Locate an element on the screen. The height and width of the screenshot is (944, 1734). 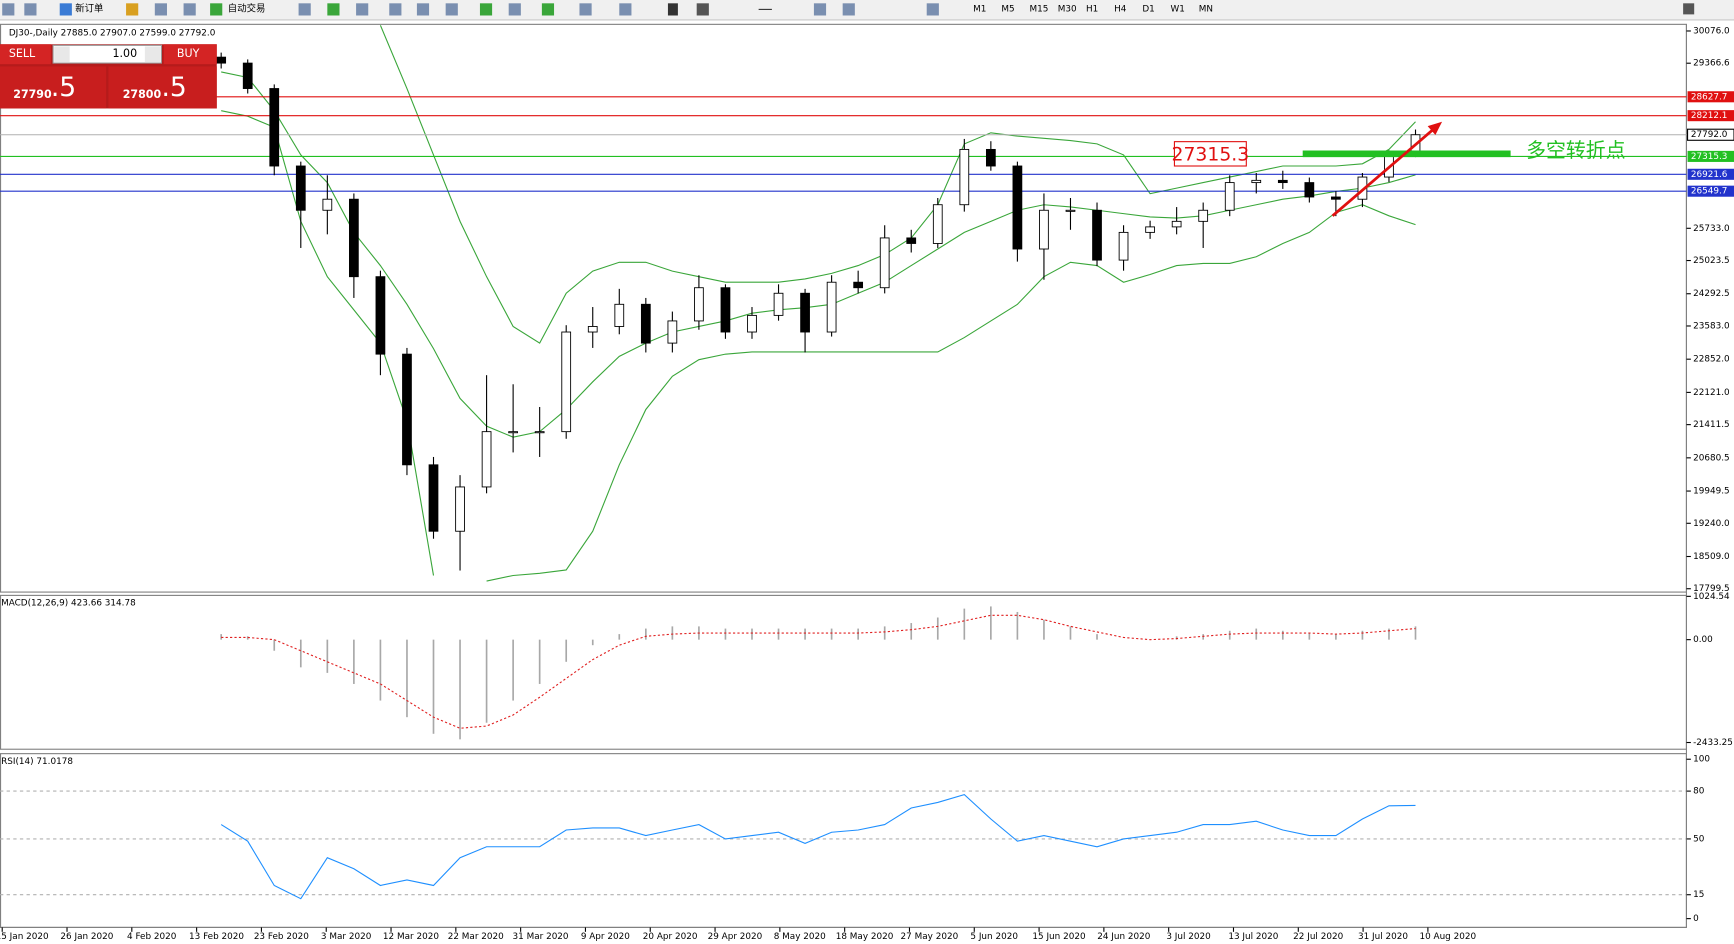
toolbar-button: 自动交易 is located at coordinates (247, 8).